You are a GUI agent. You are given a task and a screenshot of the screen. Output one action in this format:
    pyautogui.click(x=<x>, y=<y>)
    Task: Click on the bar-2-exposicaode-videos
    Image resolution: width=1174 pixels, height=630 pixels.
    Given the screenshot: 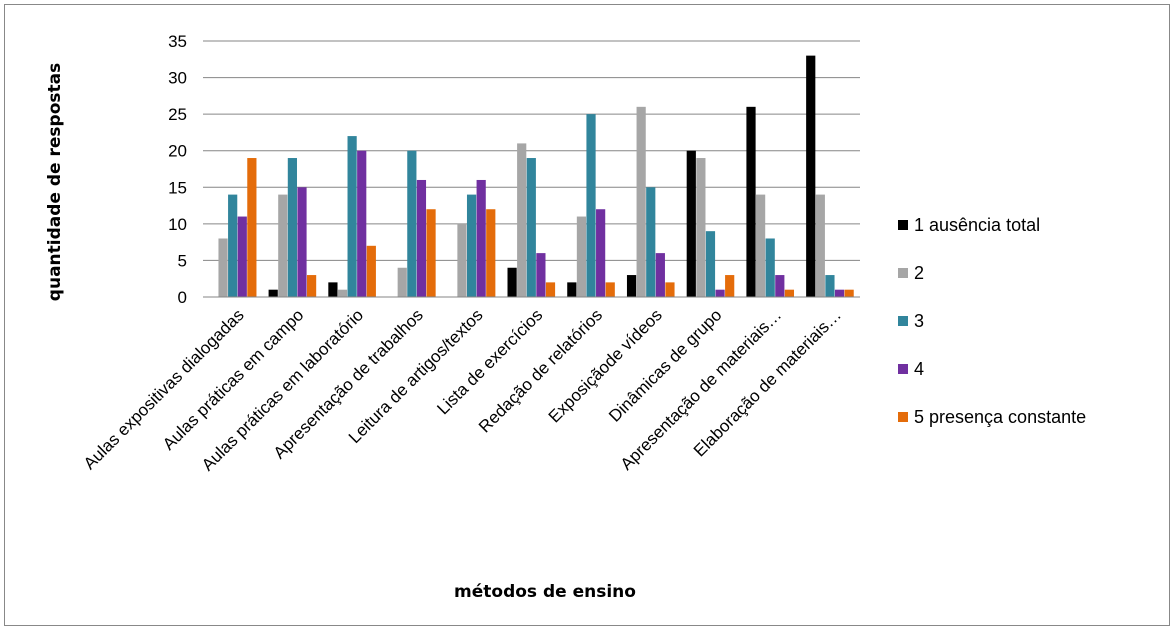 What is the action you would take?
    pyautogui.click(x=641, y=201)
    